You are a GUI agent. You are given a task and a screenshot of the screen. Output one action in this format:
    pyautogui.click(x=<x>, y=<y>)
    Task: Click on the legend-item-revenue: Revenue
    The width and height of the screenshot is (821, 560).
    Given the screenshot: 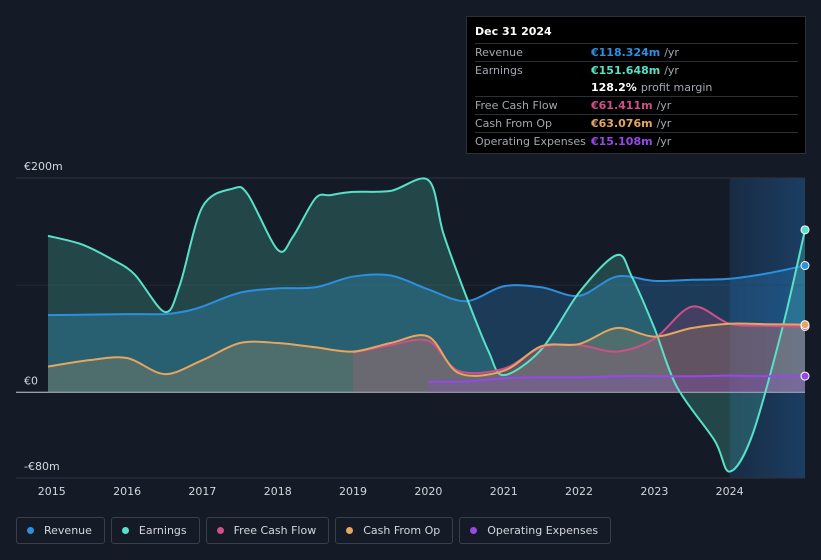 What is the action you would take?
    pyautogui.click(x=60, y=530)
    